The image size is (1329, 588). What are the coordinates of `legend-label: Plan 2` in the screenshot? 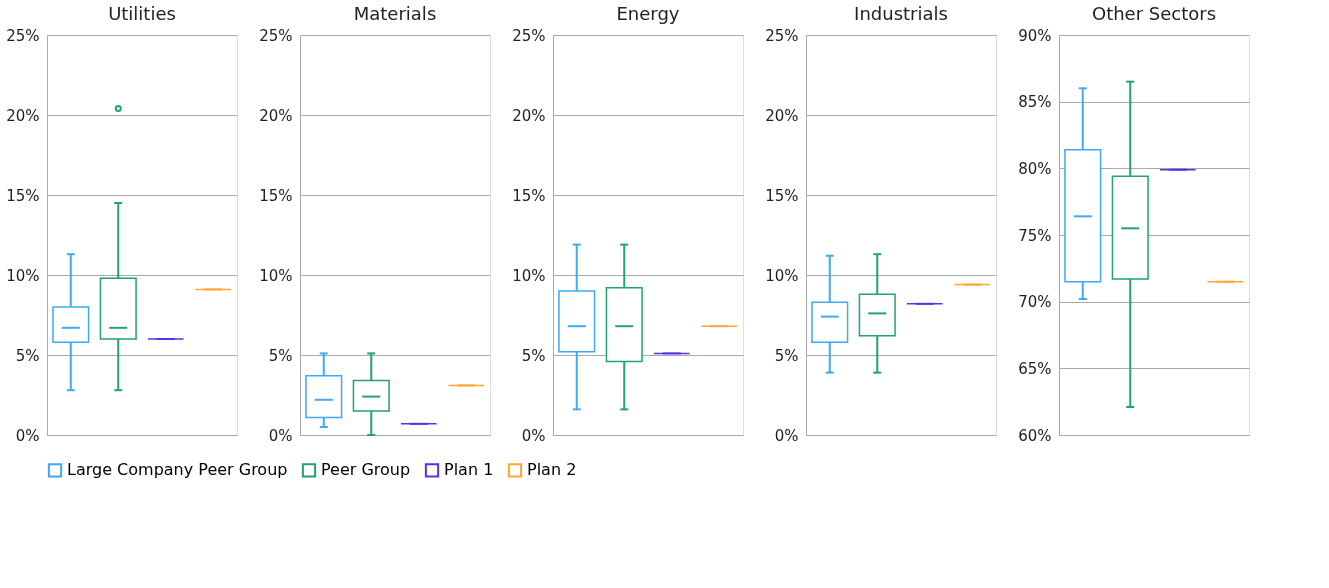 It's located at (552, 470).